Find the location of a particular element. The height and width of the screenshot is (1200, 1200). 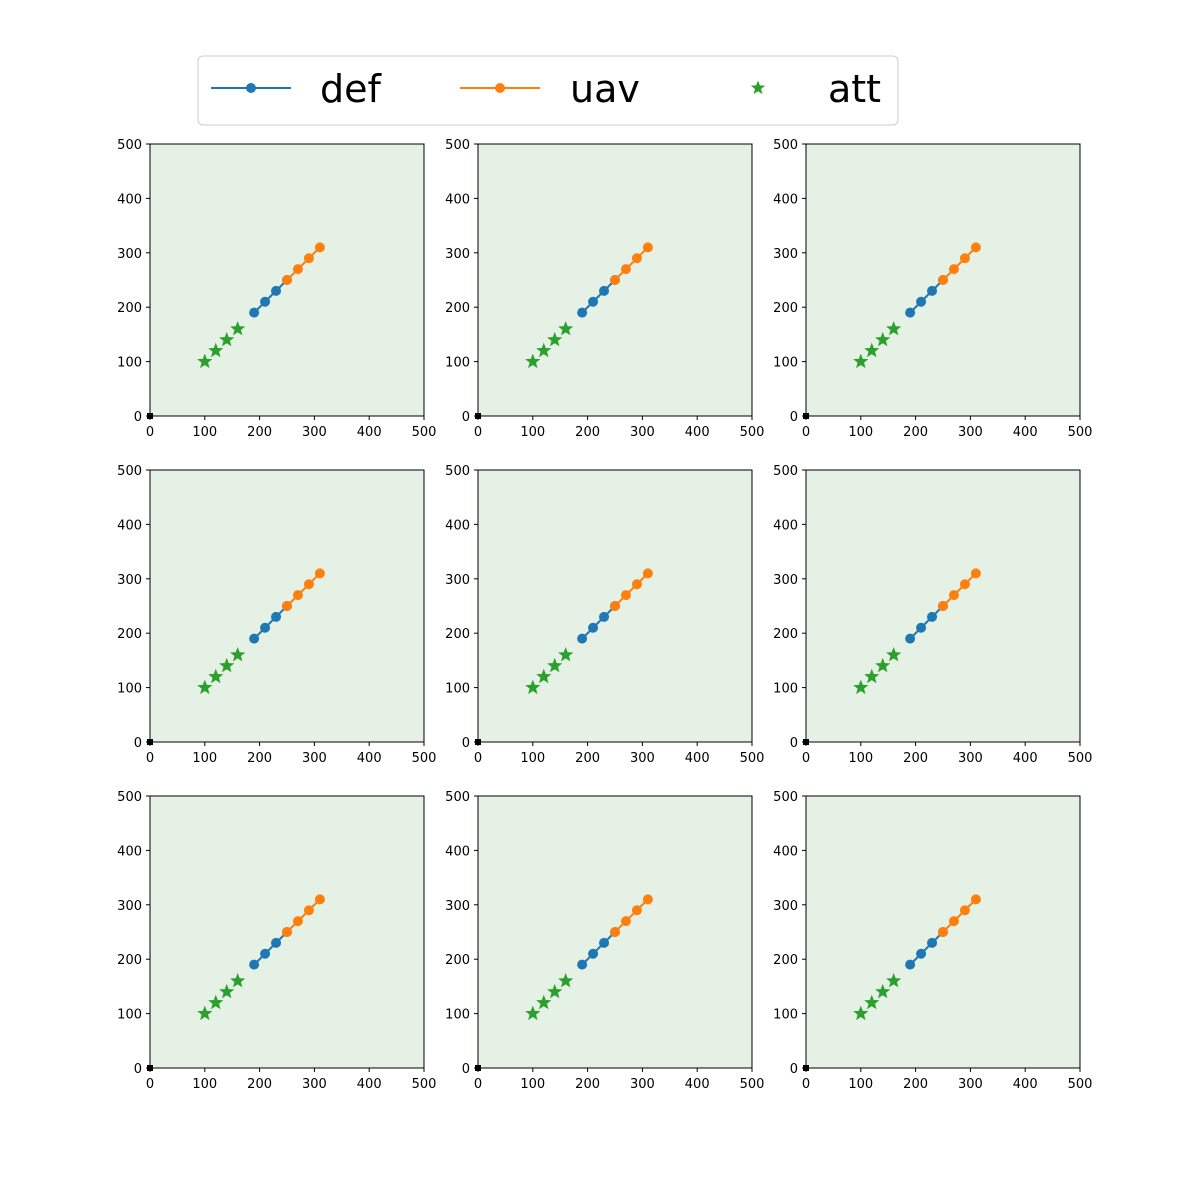

legend-entry-att: att is located at coordinates (815, 89).